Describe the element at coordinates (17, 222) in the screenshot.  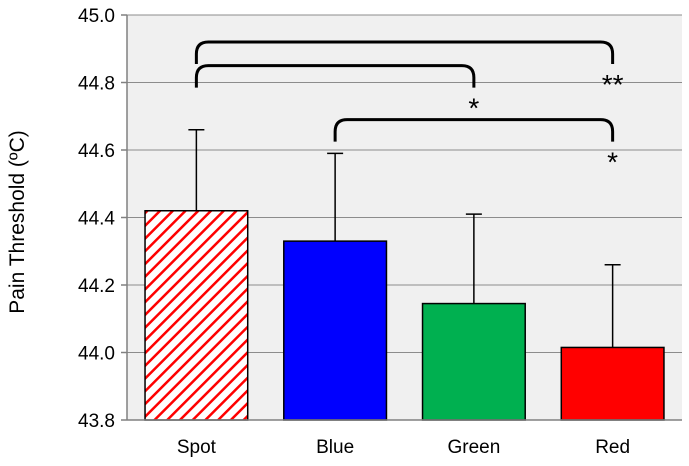
I see `y-axis-title: Pain Threshold (ºC)` at that location.